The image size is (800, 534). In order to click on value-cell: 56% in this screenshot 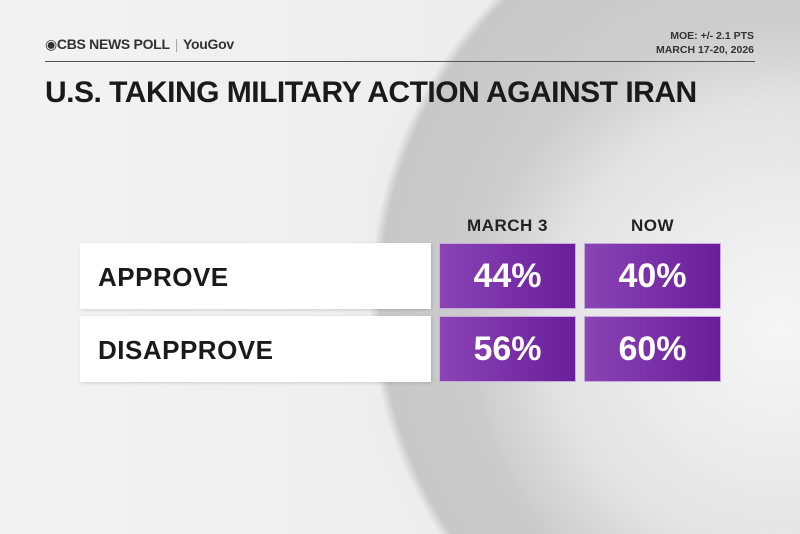, I will do `click(507, 349)`.